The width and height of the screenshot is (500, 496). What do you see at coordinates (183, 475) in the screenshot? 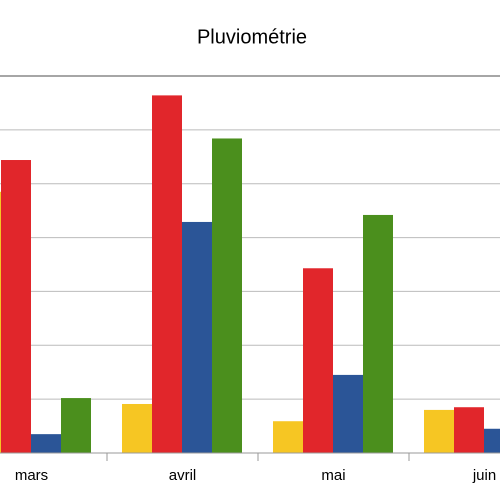
I see `x-tick-label: avril` at bounding box center [183, 475].